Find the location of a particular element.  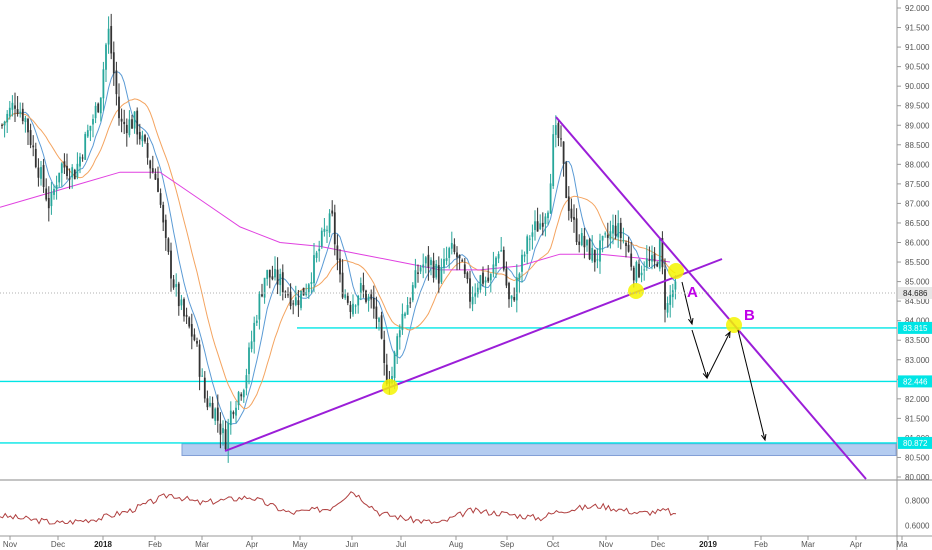

time-tick-label: Oct is located at coordinates (553, 544).